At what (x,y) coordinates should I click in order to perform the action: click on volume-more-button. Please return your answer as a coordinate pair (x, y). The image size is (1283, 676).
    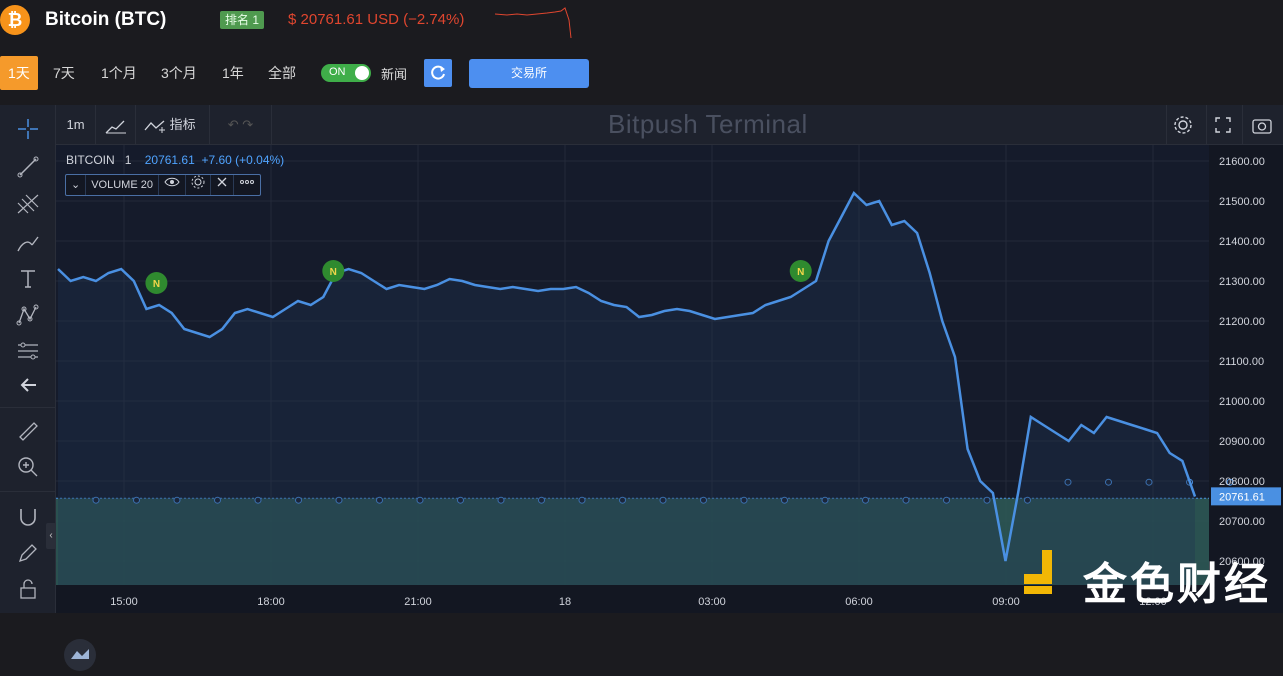
    Looking at the image, I should click on (247, 185).